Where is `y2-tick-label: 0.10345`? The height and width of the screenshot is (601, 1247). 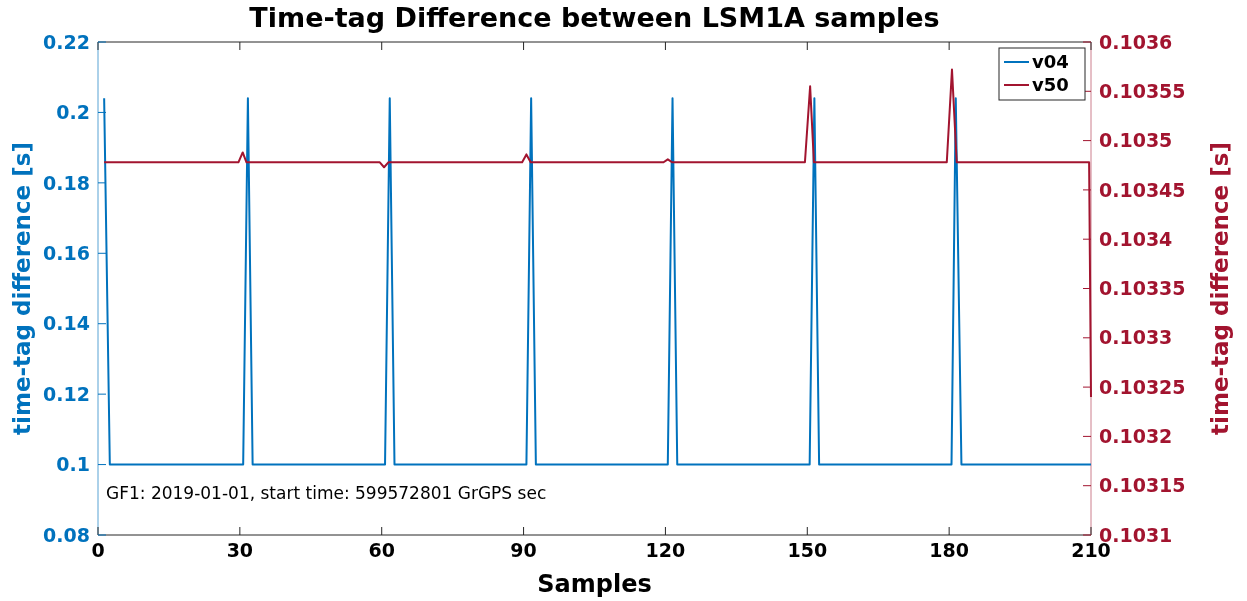 y2-tick-label: 0.10345 is located at coordinates (1142, 189).